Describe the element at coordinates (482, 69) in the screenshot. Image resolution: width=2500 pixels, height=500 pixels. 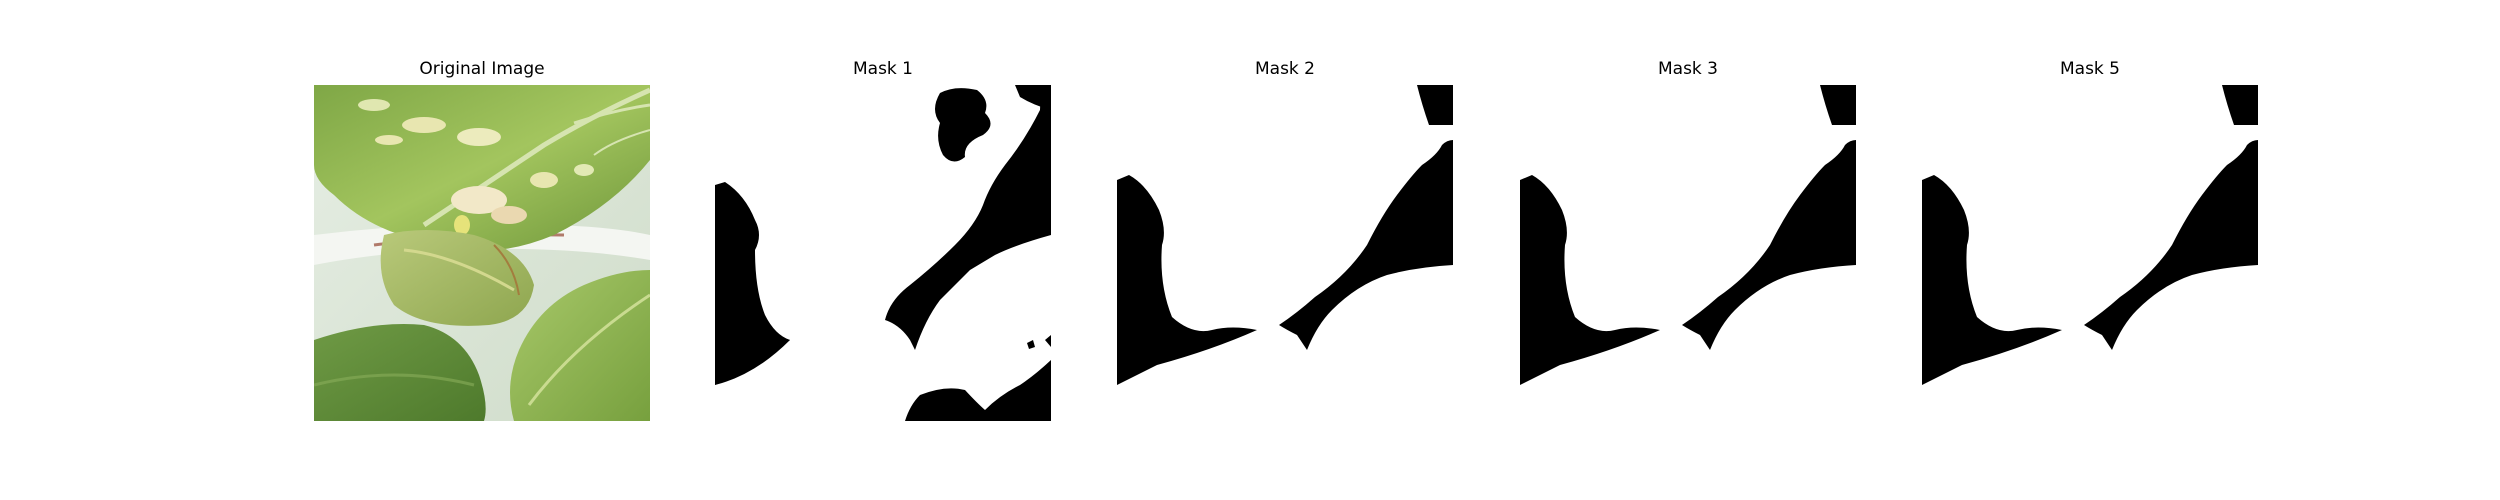
I see `original-image-title: Original Image` at that location.